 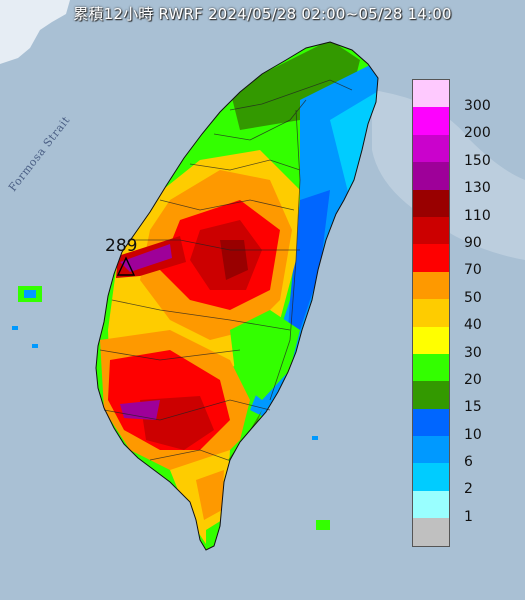 What do you see at coordinates (477, 215) in the screenshot?
I see `legend-label: 110` at bounding box center [477, 215].